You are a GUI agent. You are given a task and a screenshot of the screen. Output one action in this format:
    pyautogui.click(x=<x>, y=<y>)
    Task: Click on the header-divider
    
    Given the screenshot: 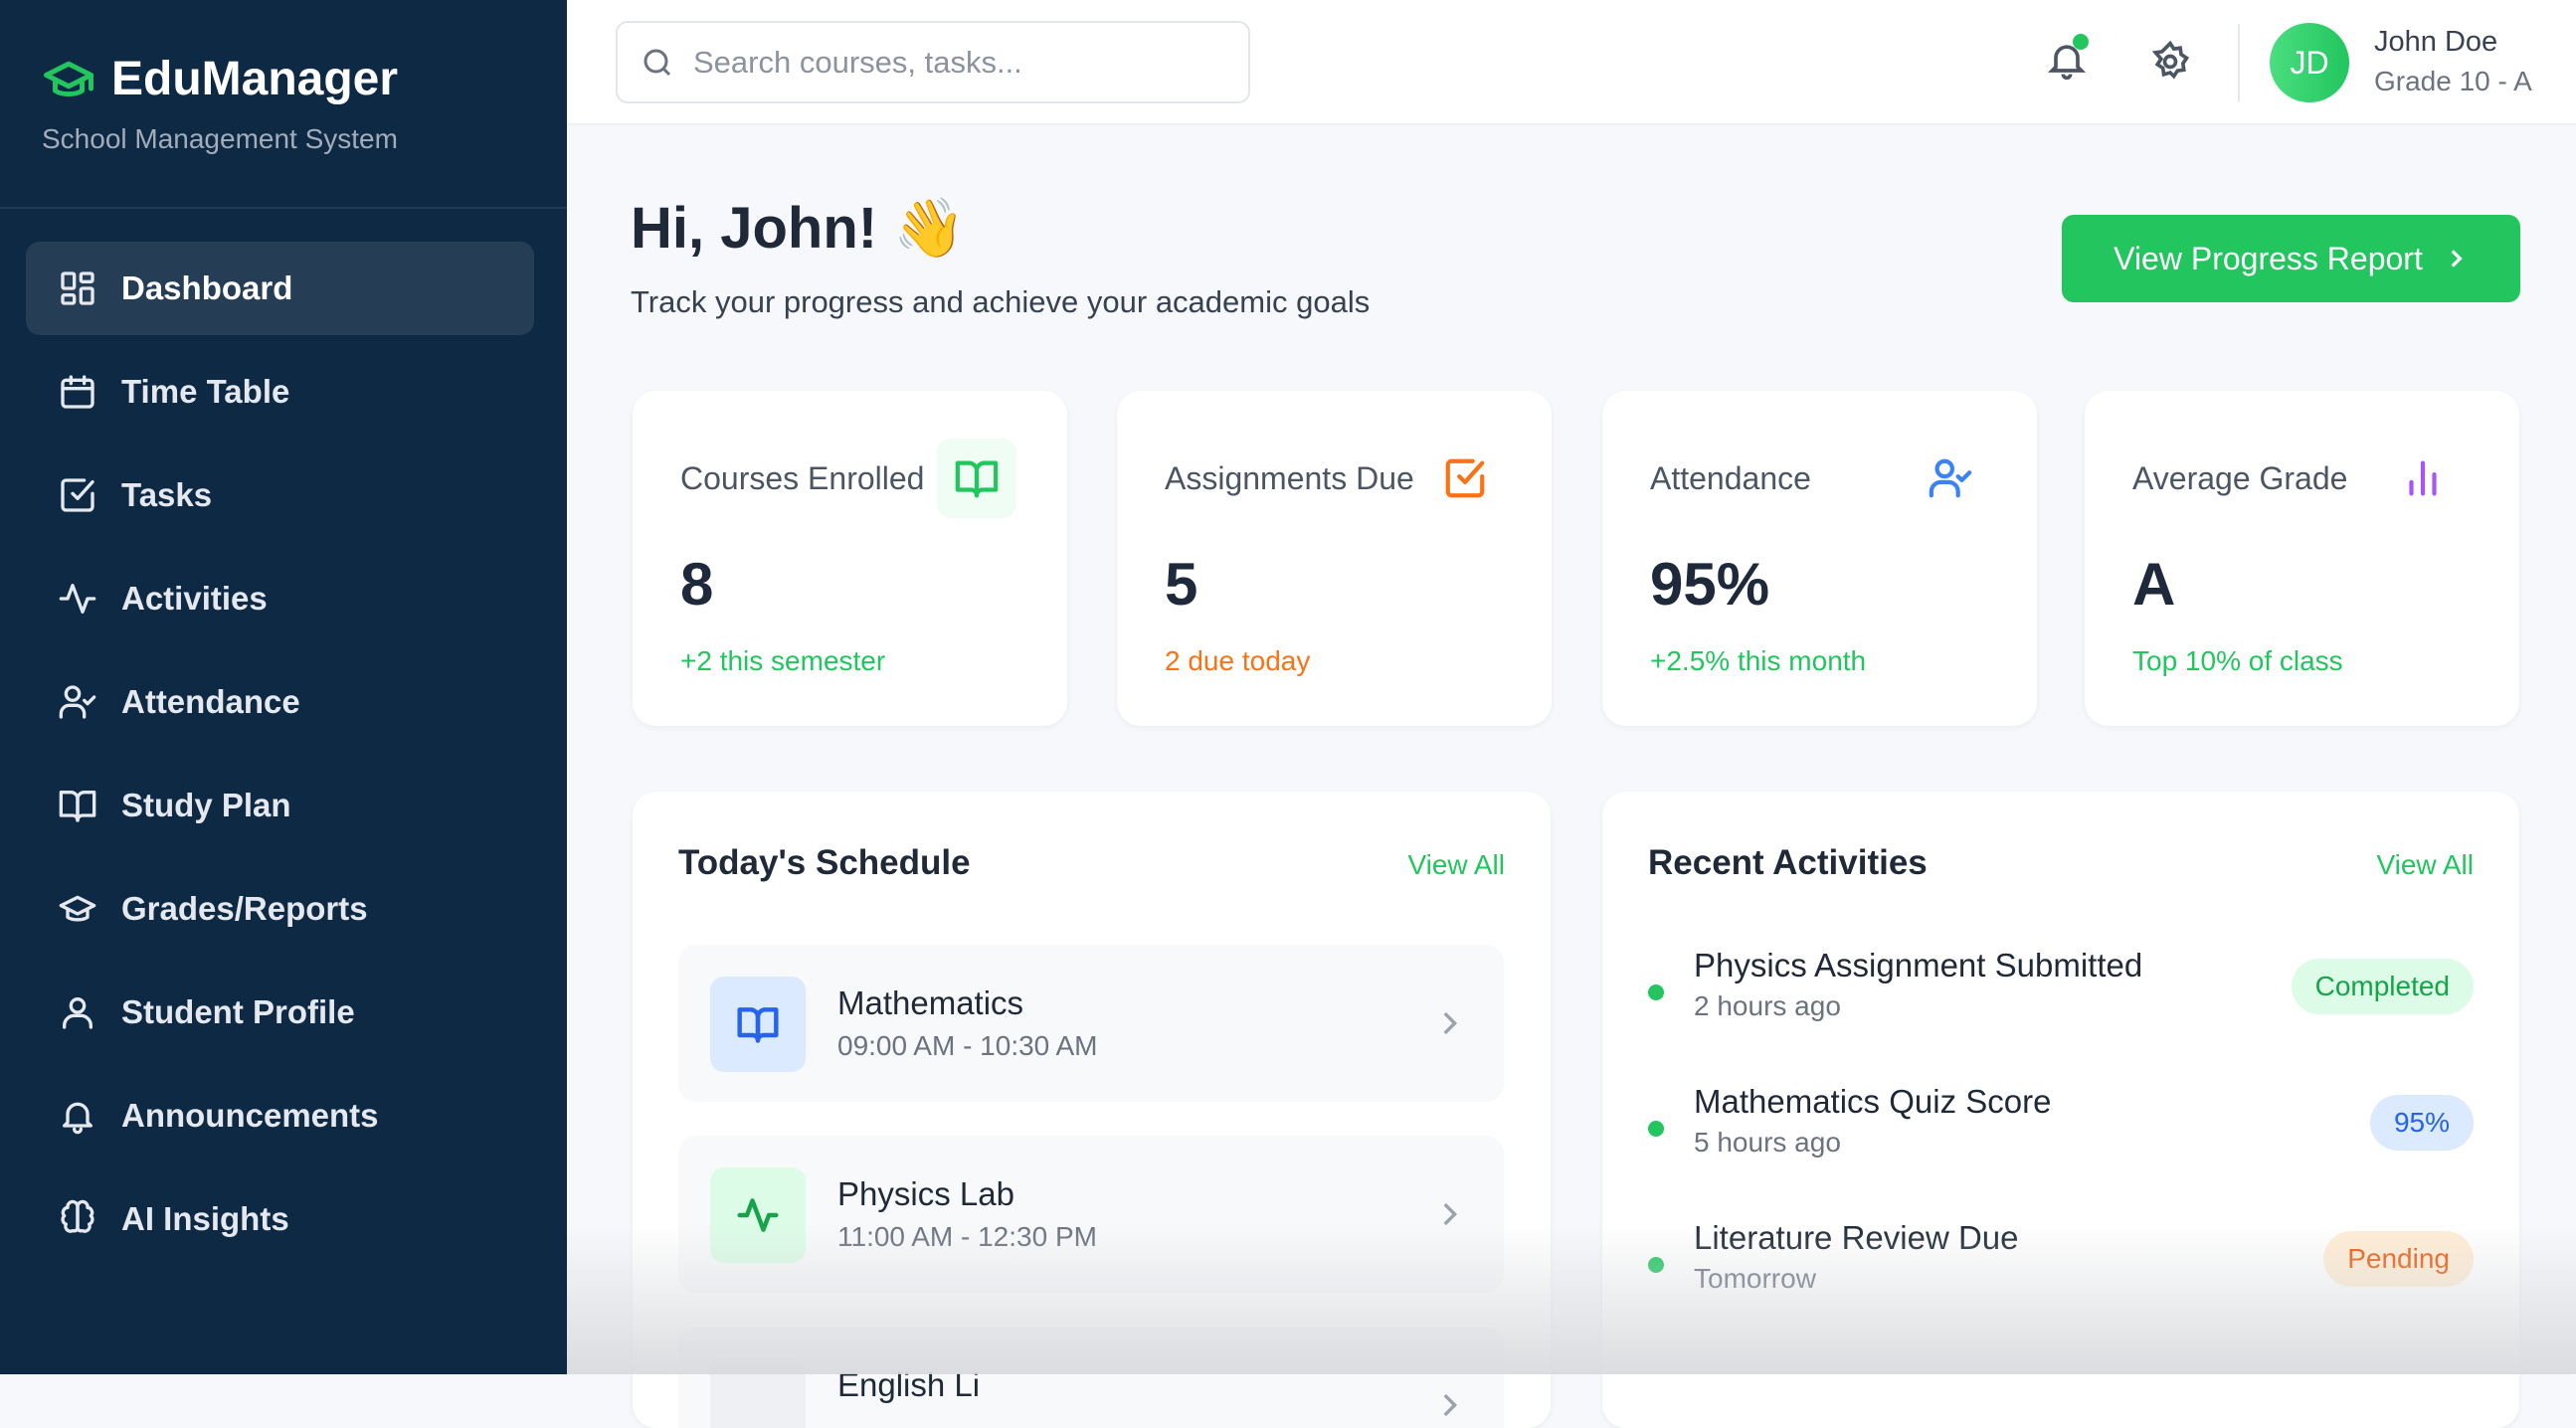 What is the action you would take?
    pyautogui.click(x=2239, y=62)
    